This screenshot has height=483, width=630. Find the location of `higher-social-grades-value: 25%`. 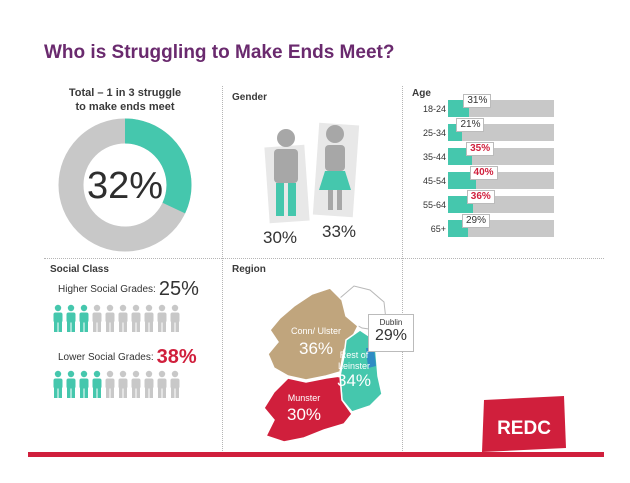

higher-social-grades-value: 25% is located at coordinates (178, 289).